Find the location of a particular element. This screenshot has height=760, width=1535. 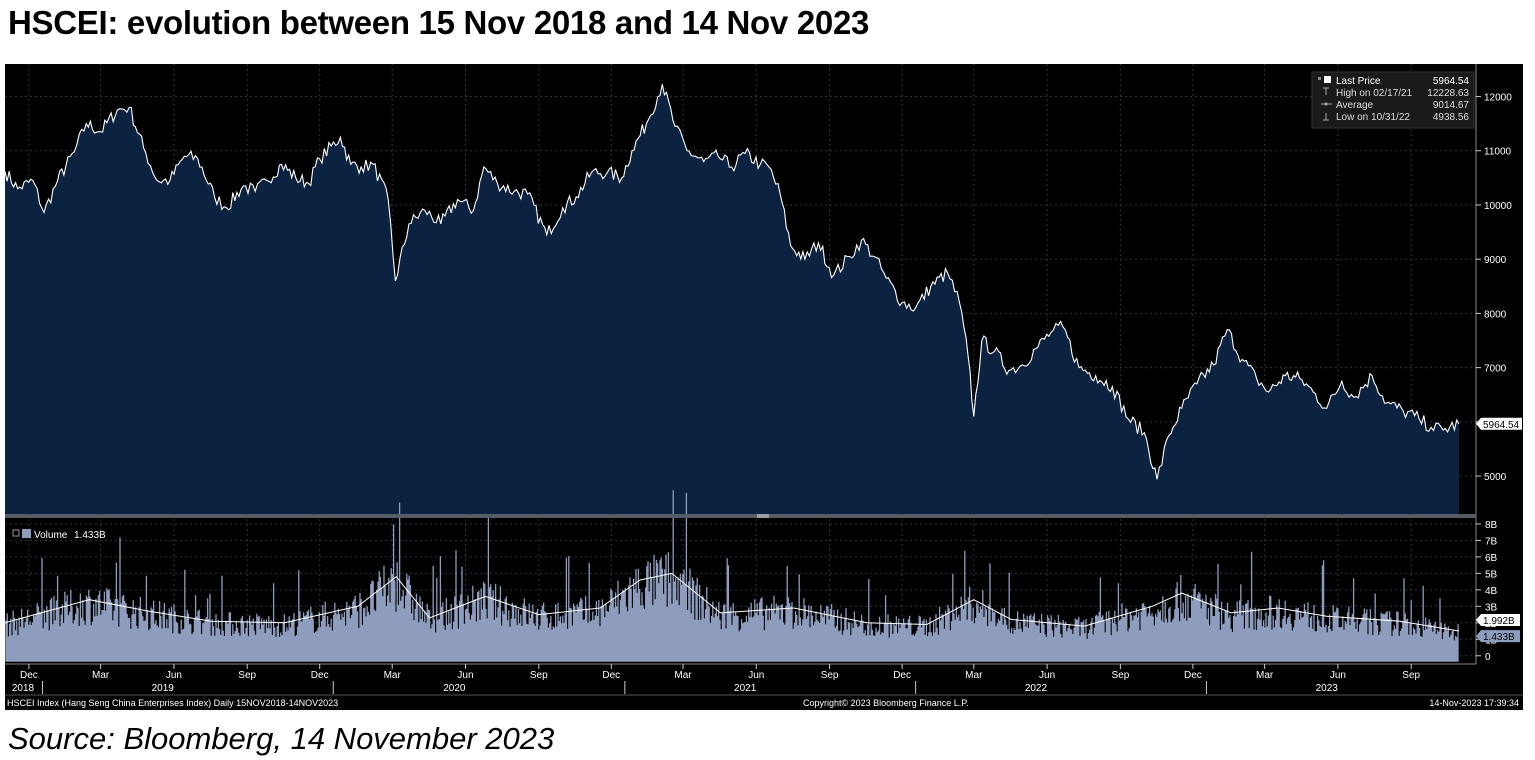

x-axis-year-label: 2018 is located at coordinates (23, 688).